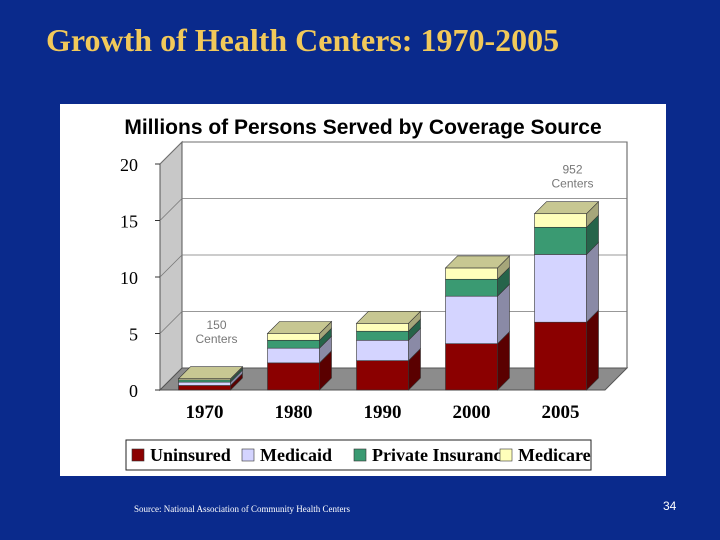 This screenshot has height=540, width=720. Describe the element at coordinates (129, 278) in the screenshot. I see `y-tick-label: 10` at that location.